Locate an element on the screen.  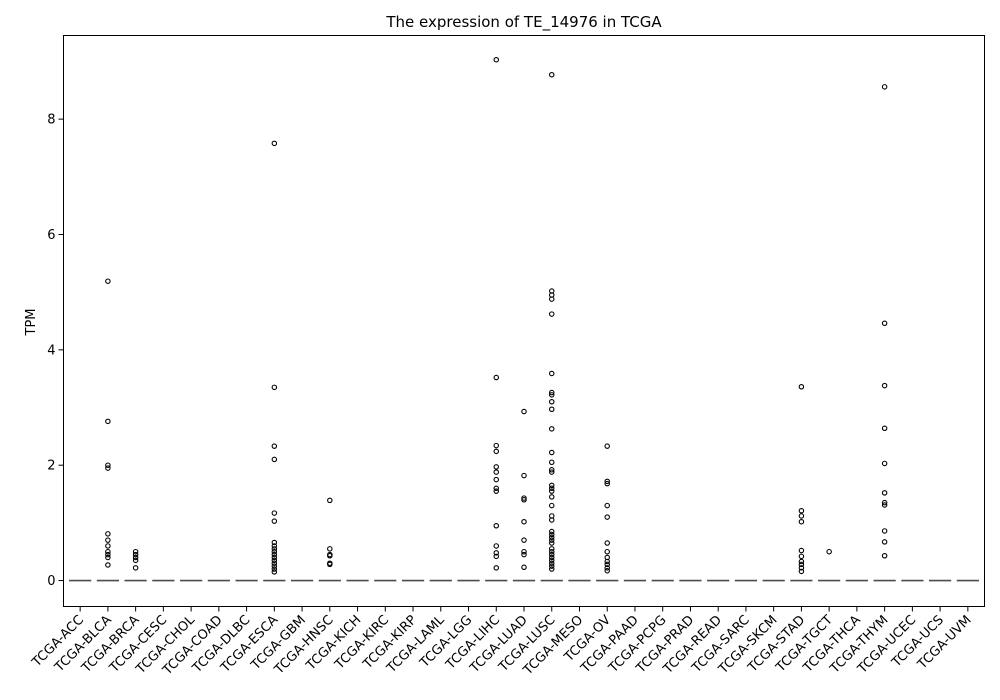
y-tick-label: 8 is located at coordinates (51, 120).